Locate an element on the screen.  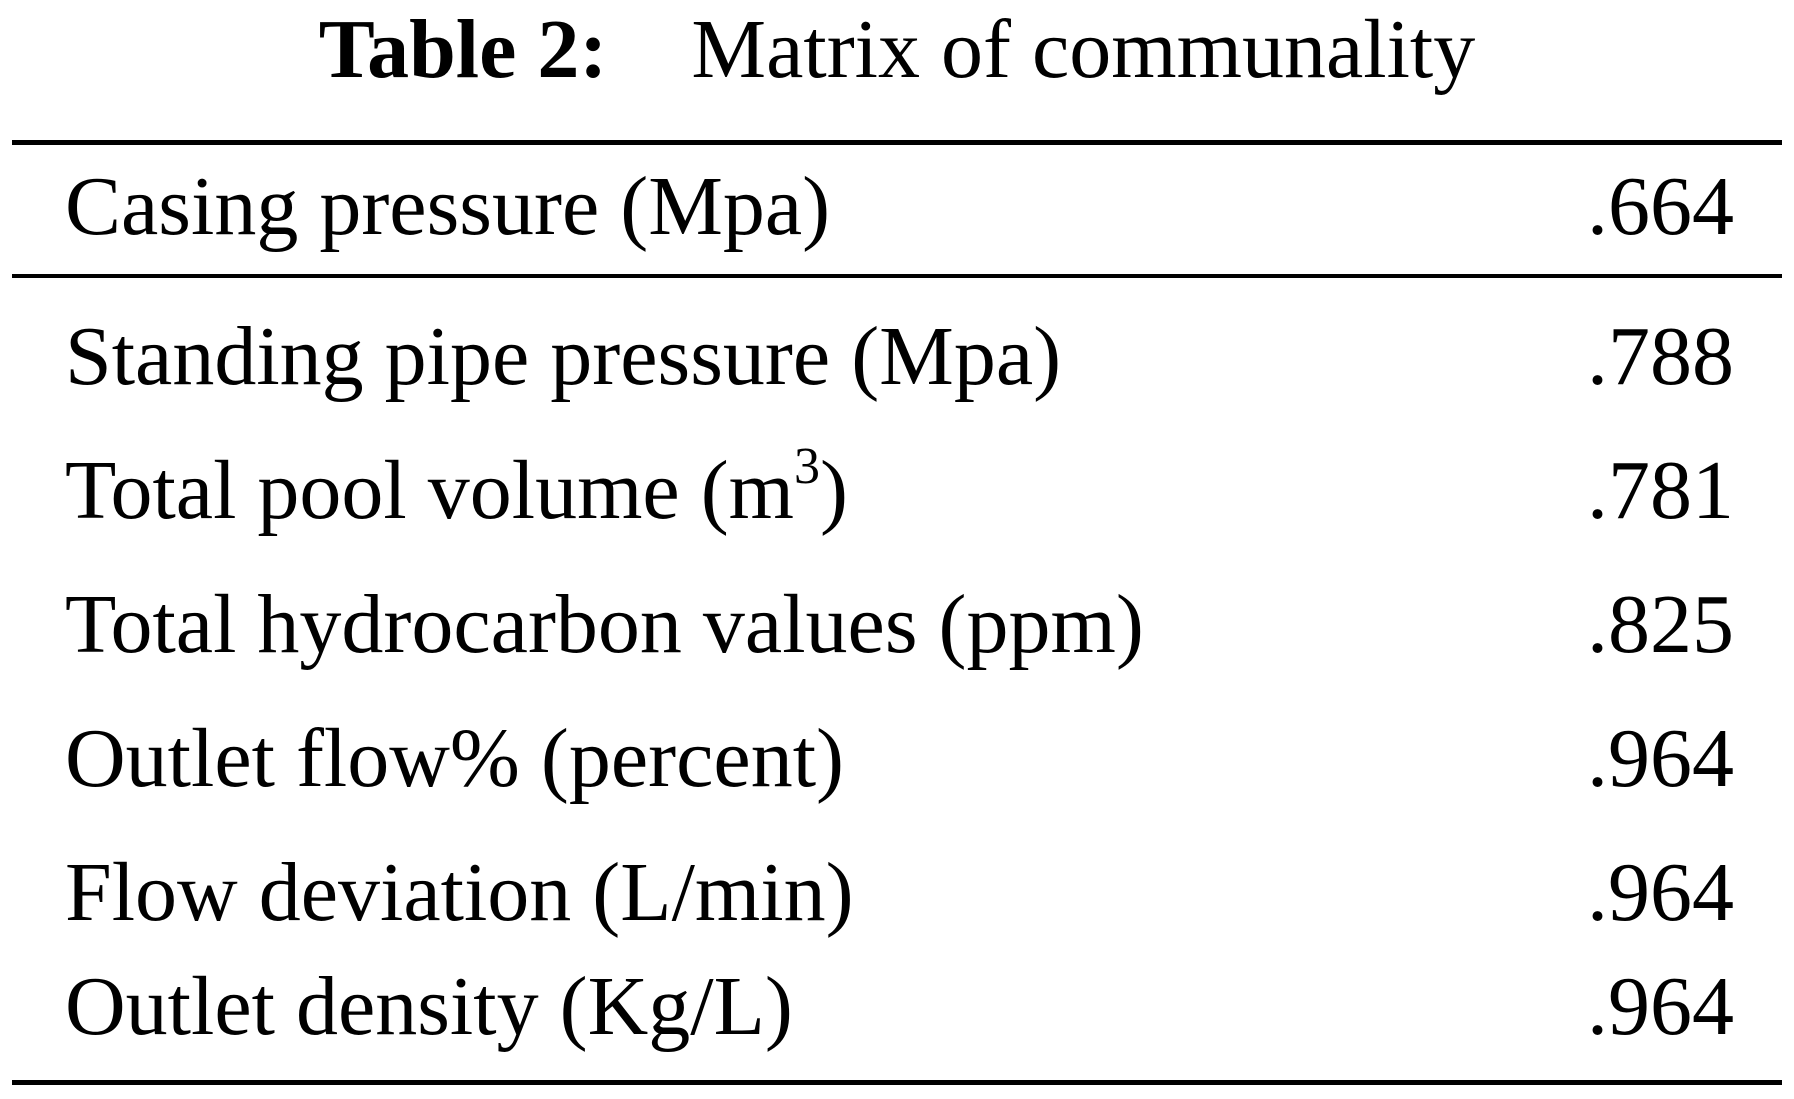
table-row: Total hydrocarbon values (ppm) .825 is located at coordinates (897, 625).